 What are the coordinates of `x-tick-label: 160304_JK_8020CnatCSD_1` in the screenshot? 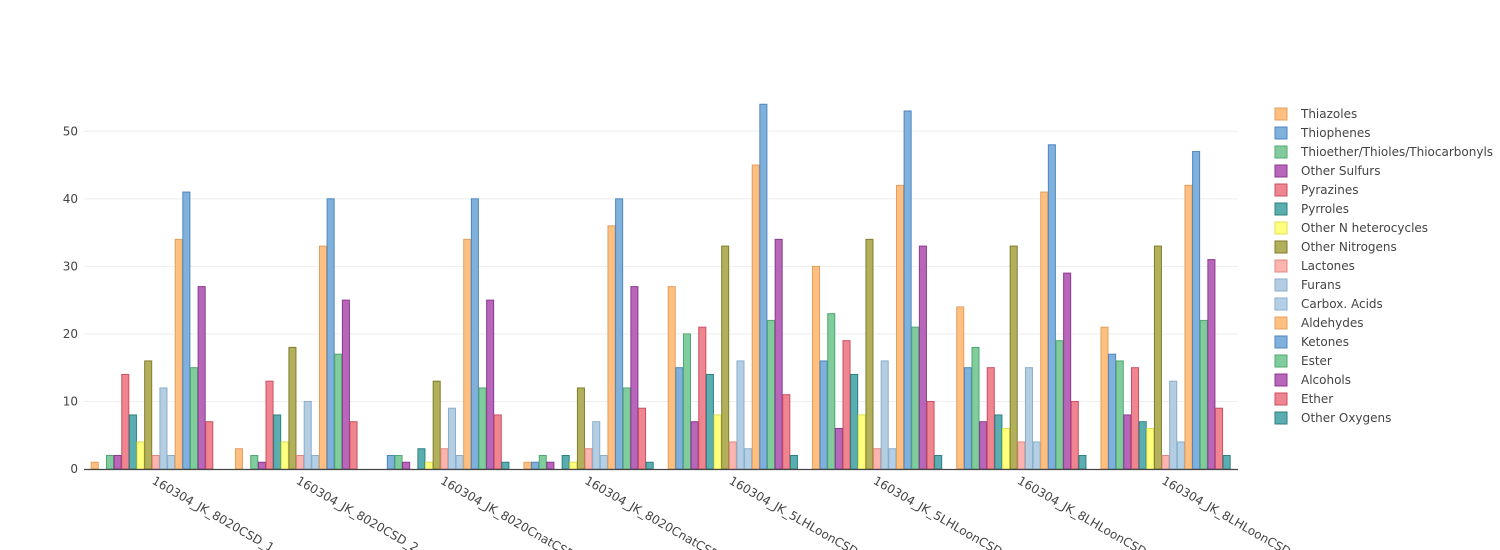 It's located at (513, 511).